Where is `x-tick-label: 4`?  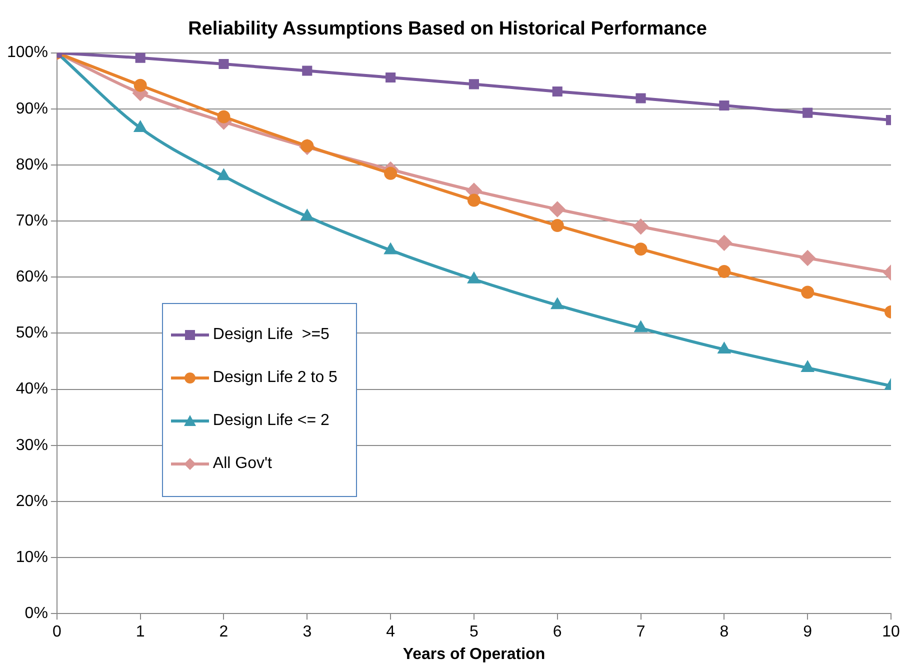 x-tick-label: 4 is located at coordinates (391, 632).